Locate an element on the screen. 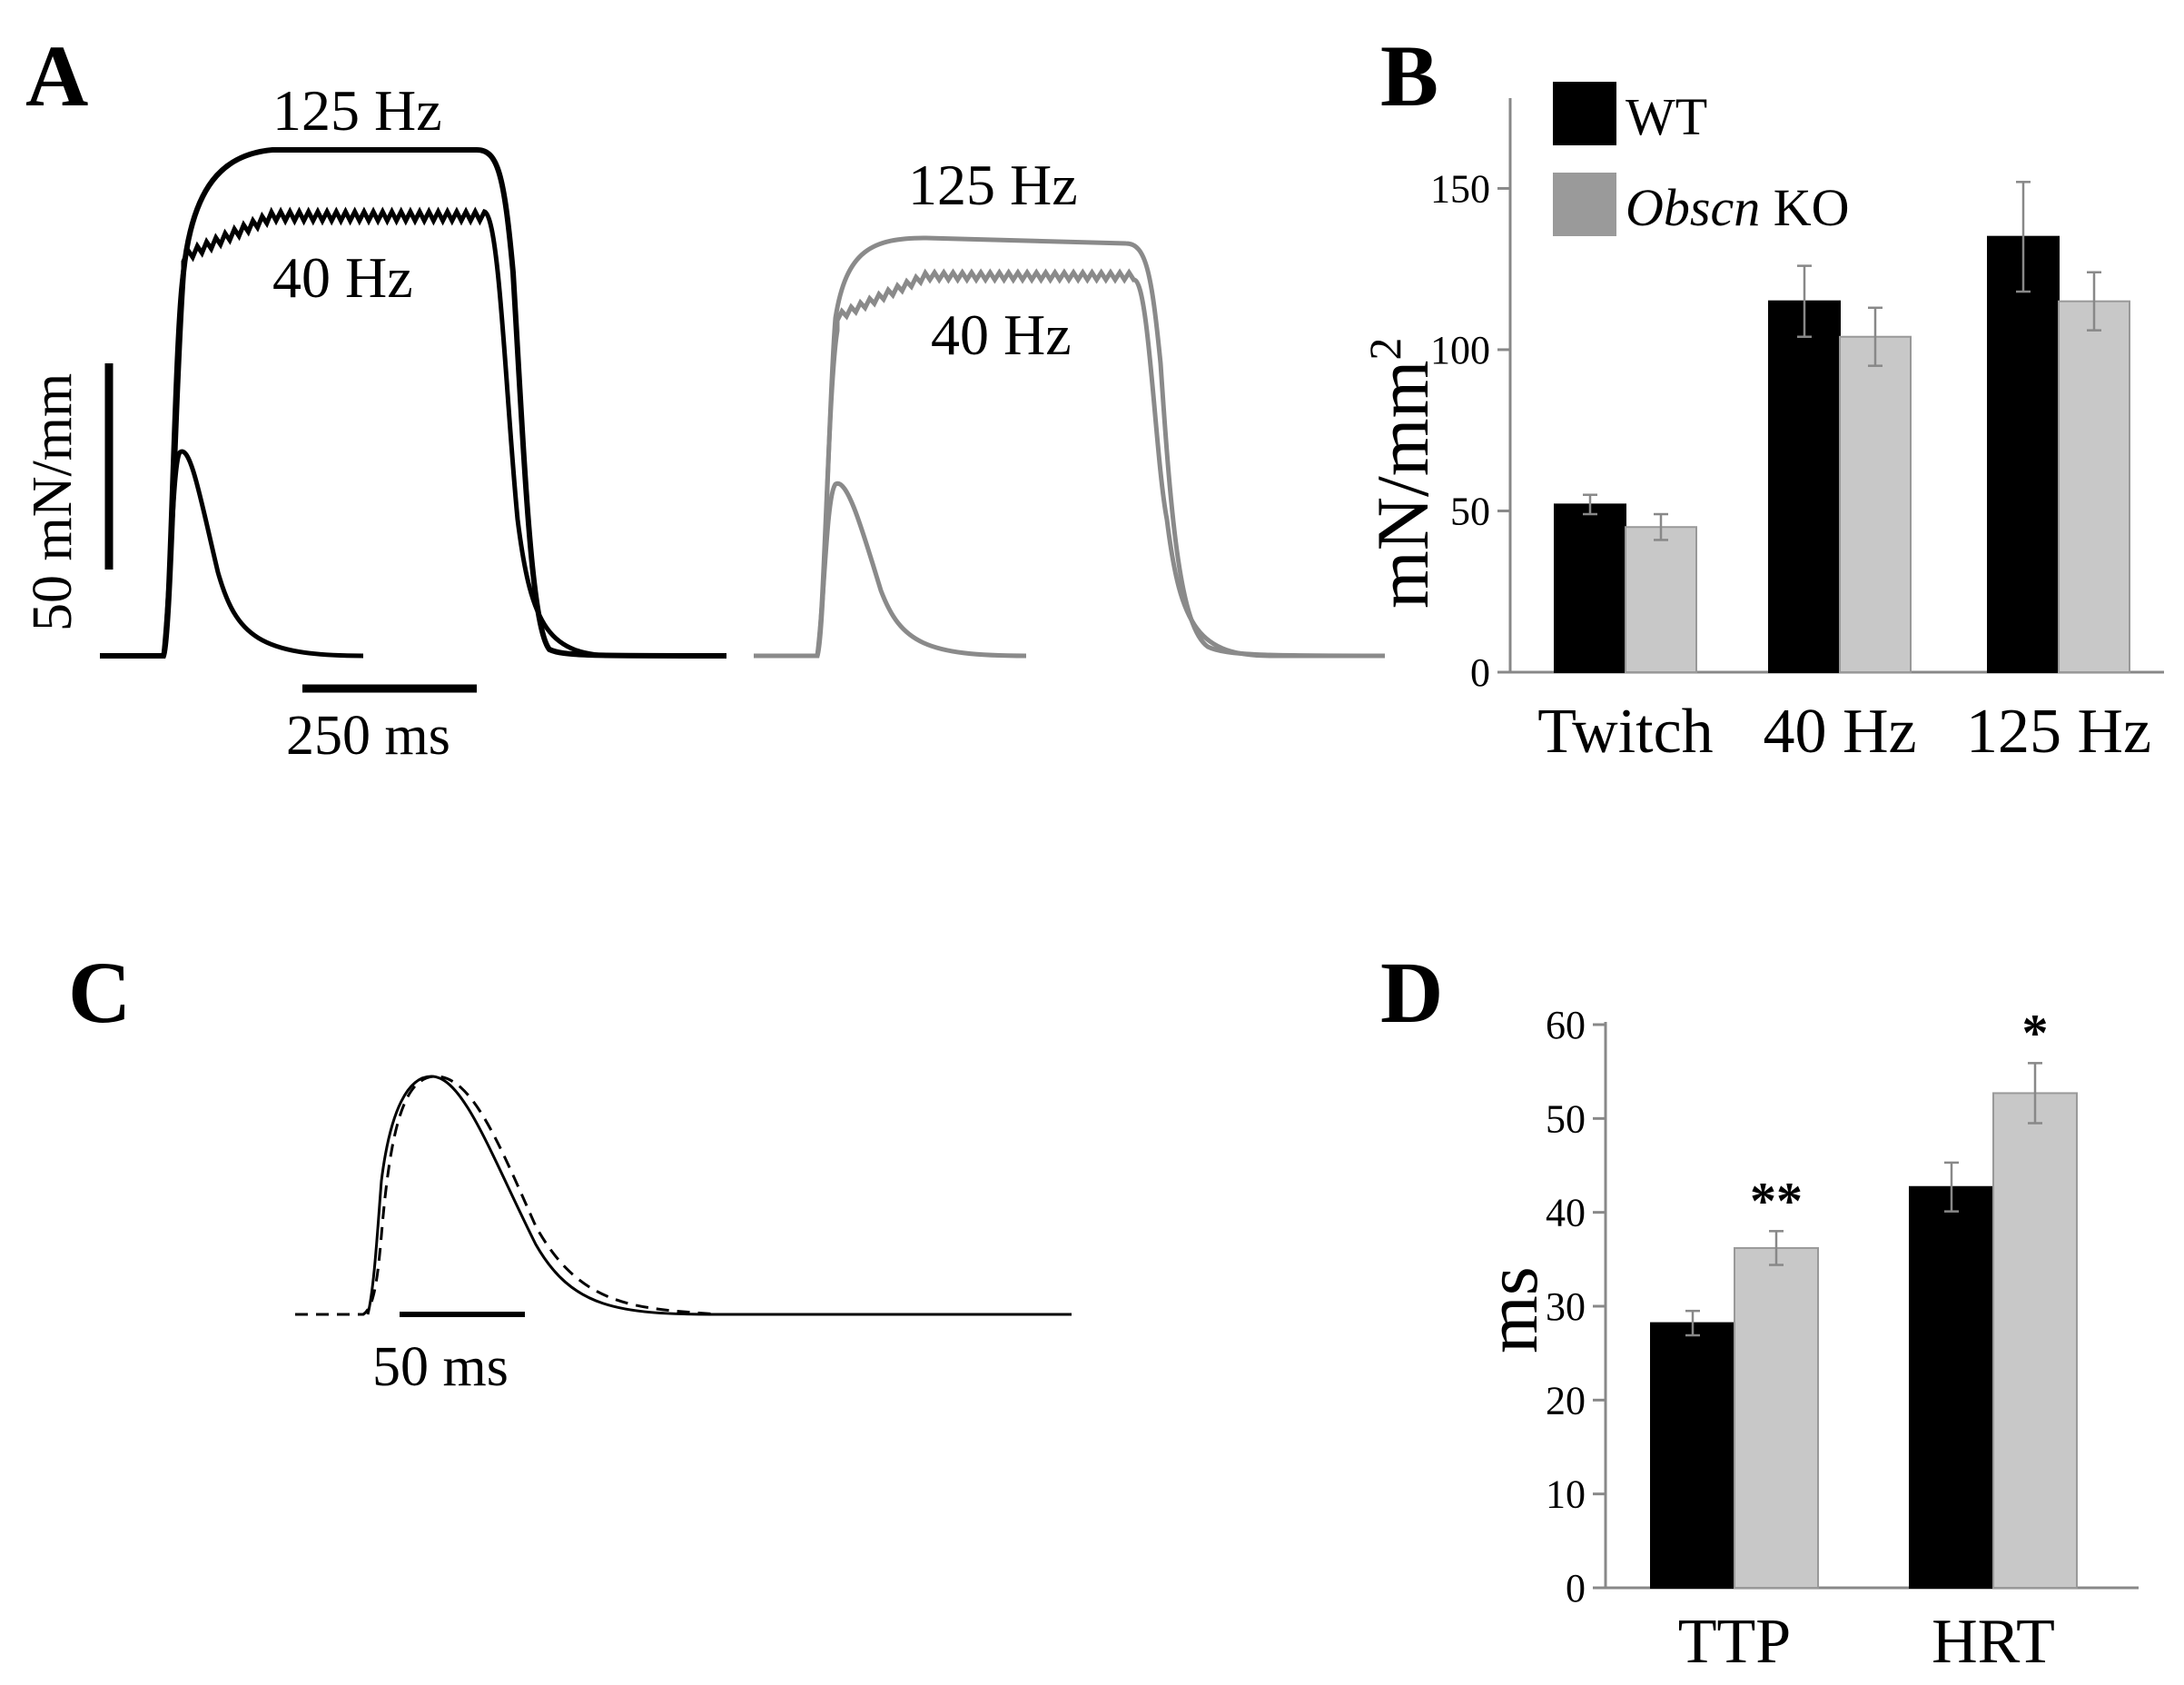  category-label: 125 Hz is located at coordinates (2059, 732).